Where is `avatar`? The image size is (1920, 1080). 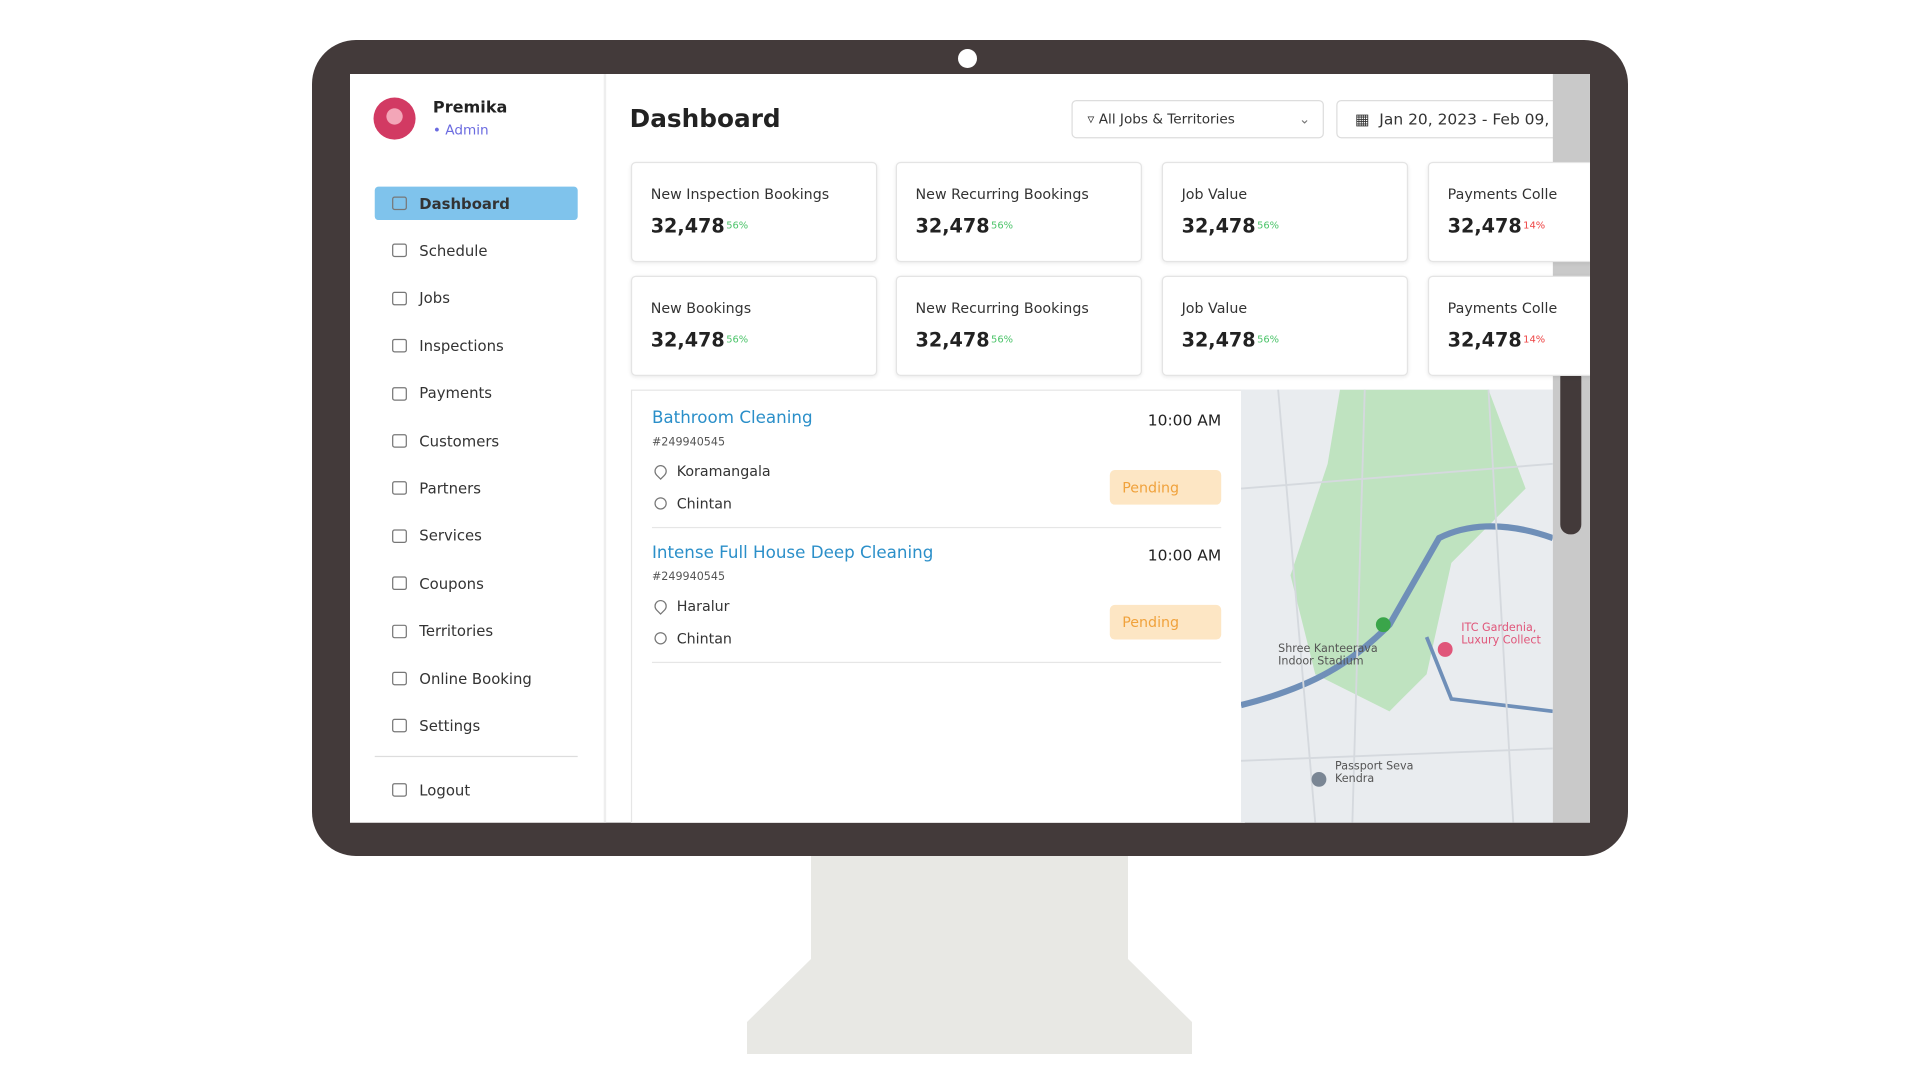
avatar is located at coordinates (394, 118).